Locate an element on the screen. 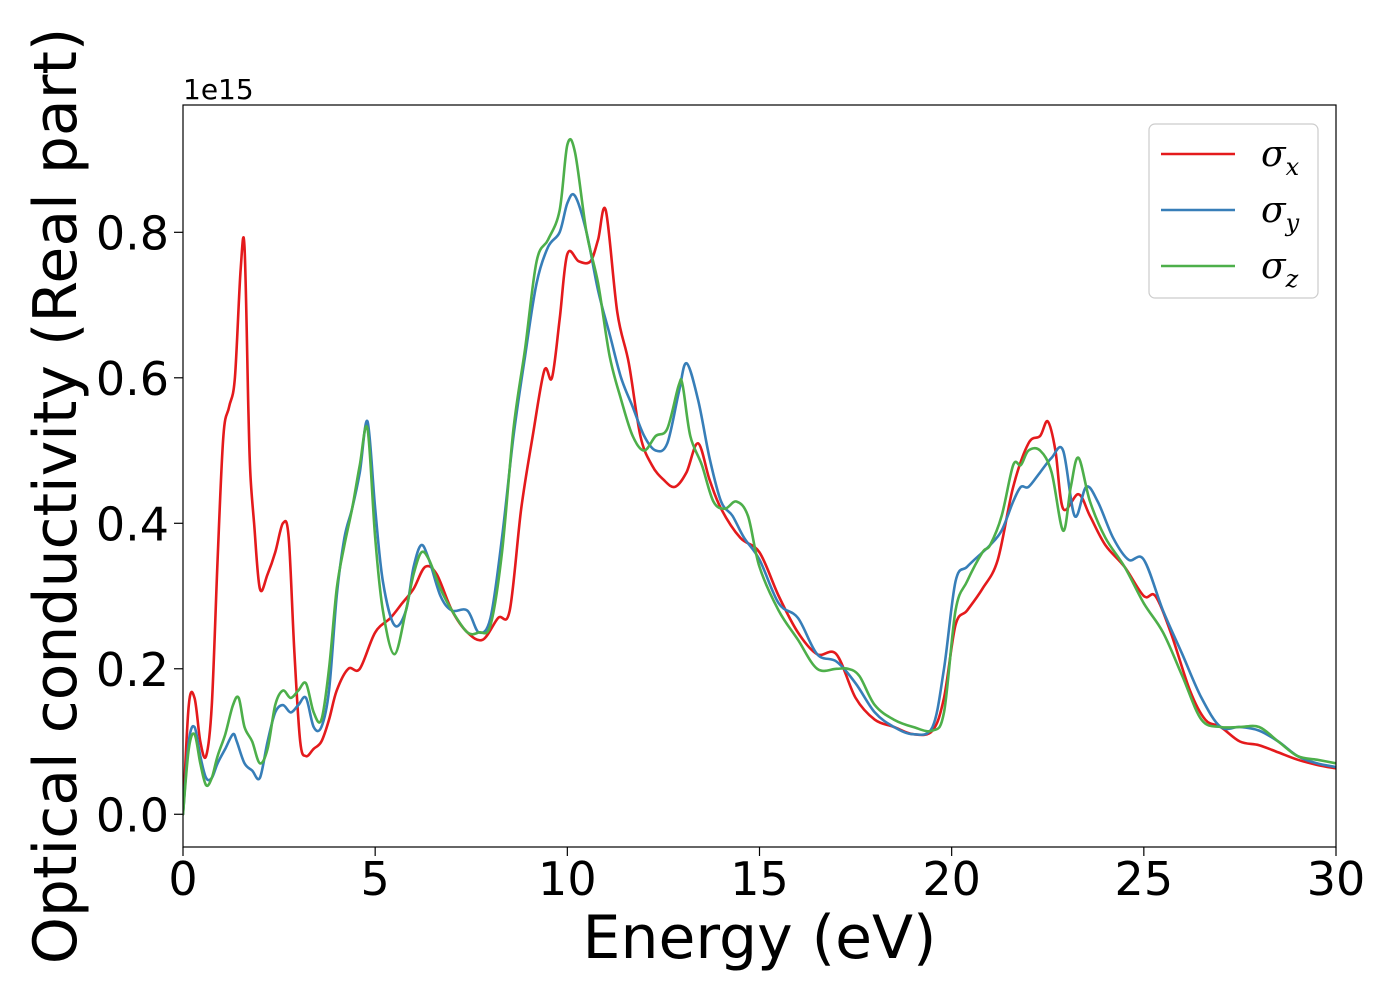  x-axis: 0 5 10 15 20 25 30 is located at coordinates (766, 876).